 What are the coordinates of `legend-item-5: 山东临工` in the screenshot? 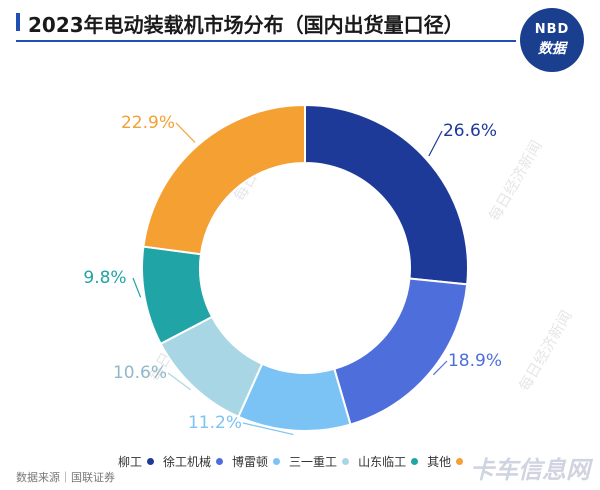 It's located at (388, 461).